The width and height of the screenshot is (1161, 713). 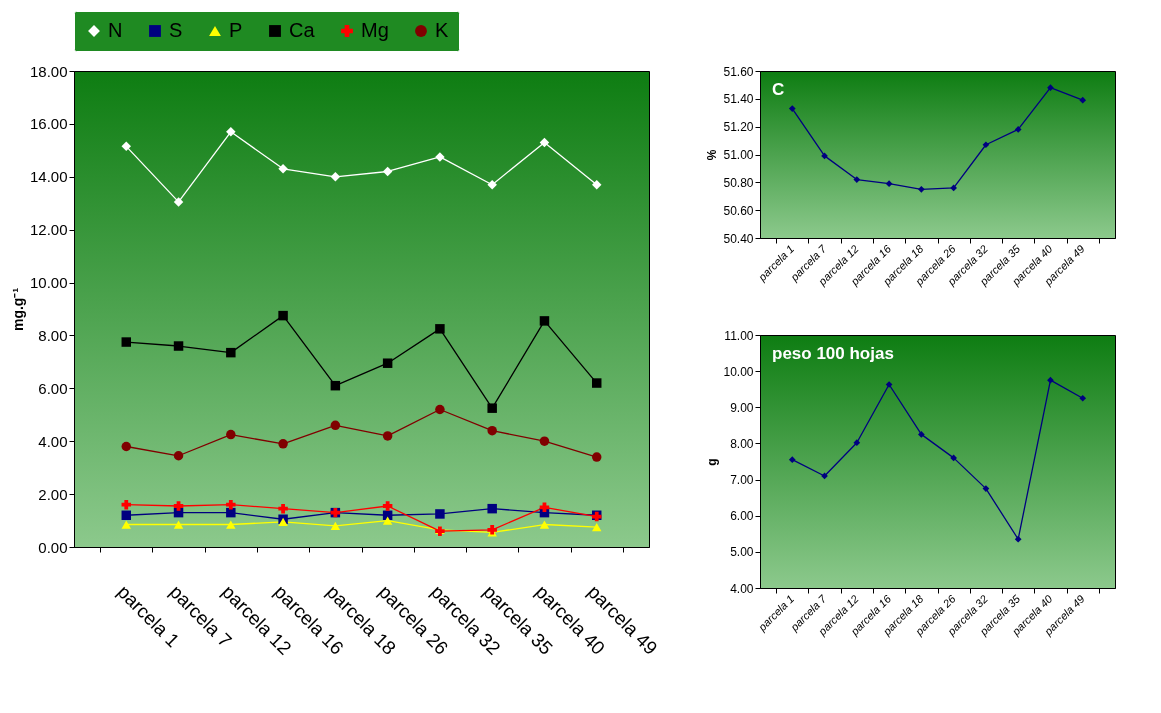 What do you see at coordinates (176, 30) in the screenshot?
I see `legend-label: S` at bounding box center [176, 30].